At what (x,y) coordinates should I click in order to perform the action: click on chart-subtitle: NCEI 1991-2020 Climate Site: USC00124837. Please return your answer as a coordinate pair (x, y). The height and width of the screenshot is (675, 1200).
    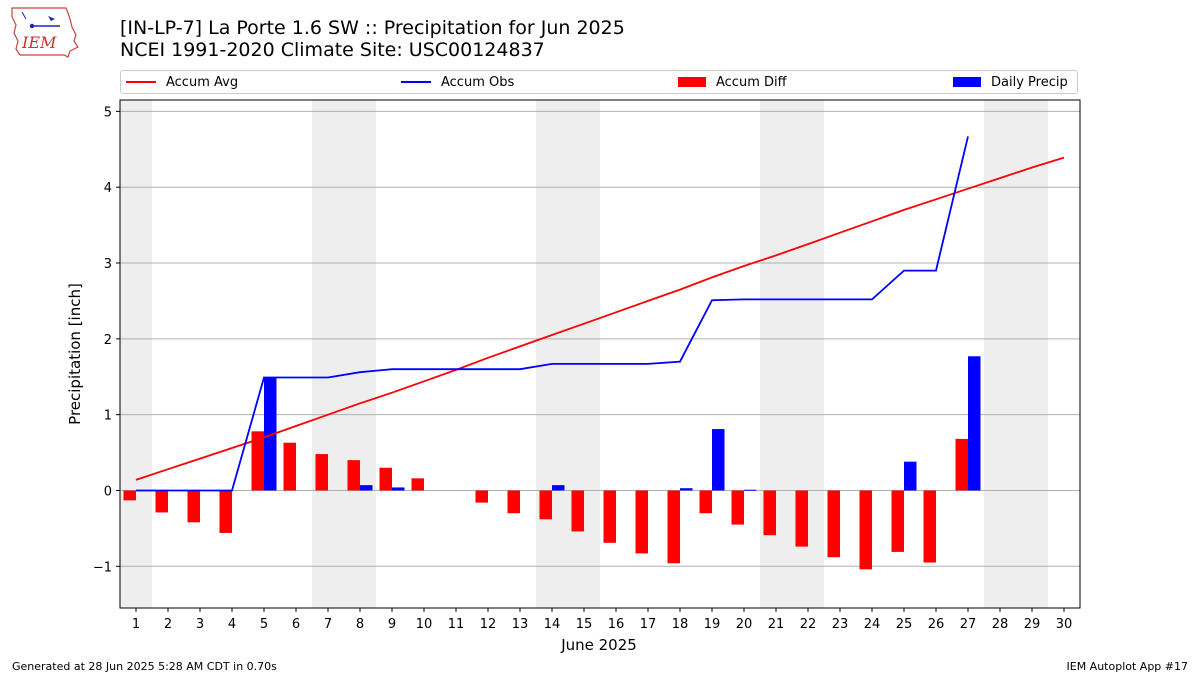
    Looking at the image, I should click on (332, 50).